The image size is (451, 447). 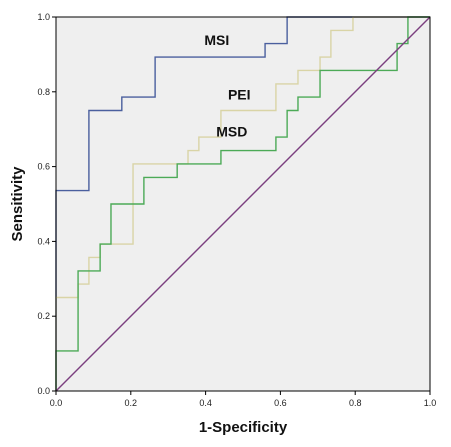 What do you see at coordinates (43, 167) in the screenshot?
I see `y-tick-label: 0.6` at bounding box center [43, 167].